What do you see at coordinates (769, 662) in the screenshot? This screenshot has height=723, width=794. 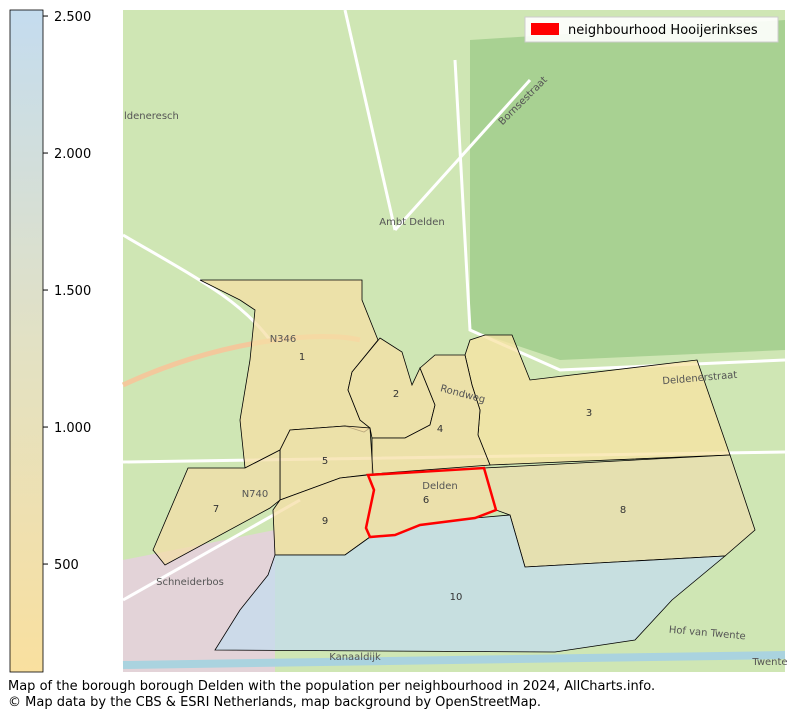 I see `place-label: Twente` at bounding box center [769, 662].